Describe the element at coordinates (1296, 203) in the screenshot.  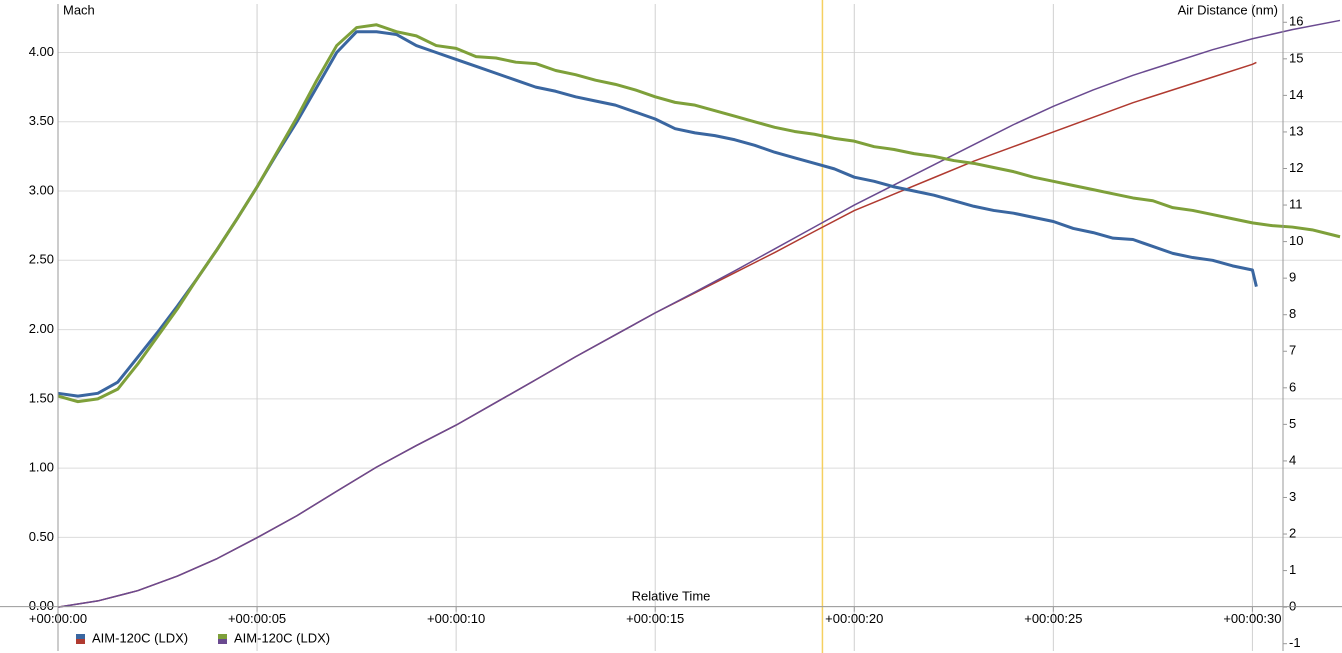
I see `y2-tick-label: 11` at that location.